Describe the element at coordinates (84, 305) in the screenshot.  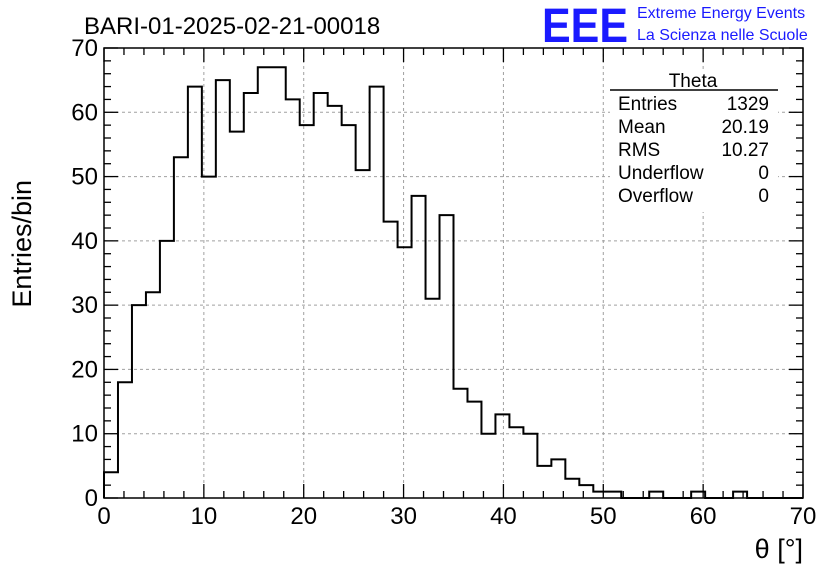
I see `y-tick-label: 30` at that location.